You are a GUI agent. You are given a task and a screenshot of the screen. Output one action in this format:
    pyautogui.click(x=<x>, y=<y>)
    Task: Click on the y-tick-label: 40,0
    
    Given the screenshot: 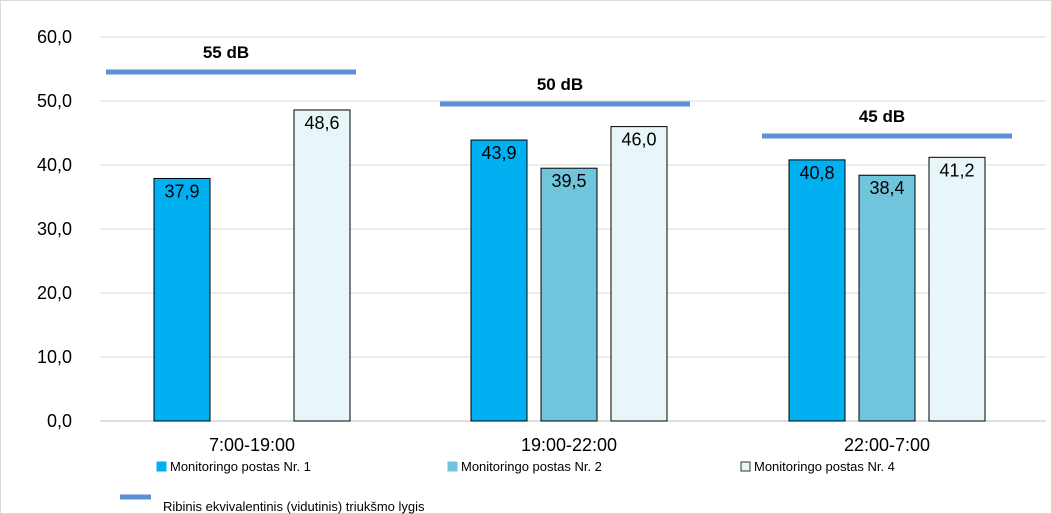 What is the action you would take?
    pyautogui.click(x=54, y=165)
    